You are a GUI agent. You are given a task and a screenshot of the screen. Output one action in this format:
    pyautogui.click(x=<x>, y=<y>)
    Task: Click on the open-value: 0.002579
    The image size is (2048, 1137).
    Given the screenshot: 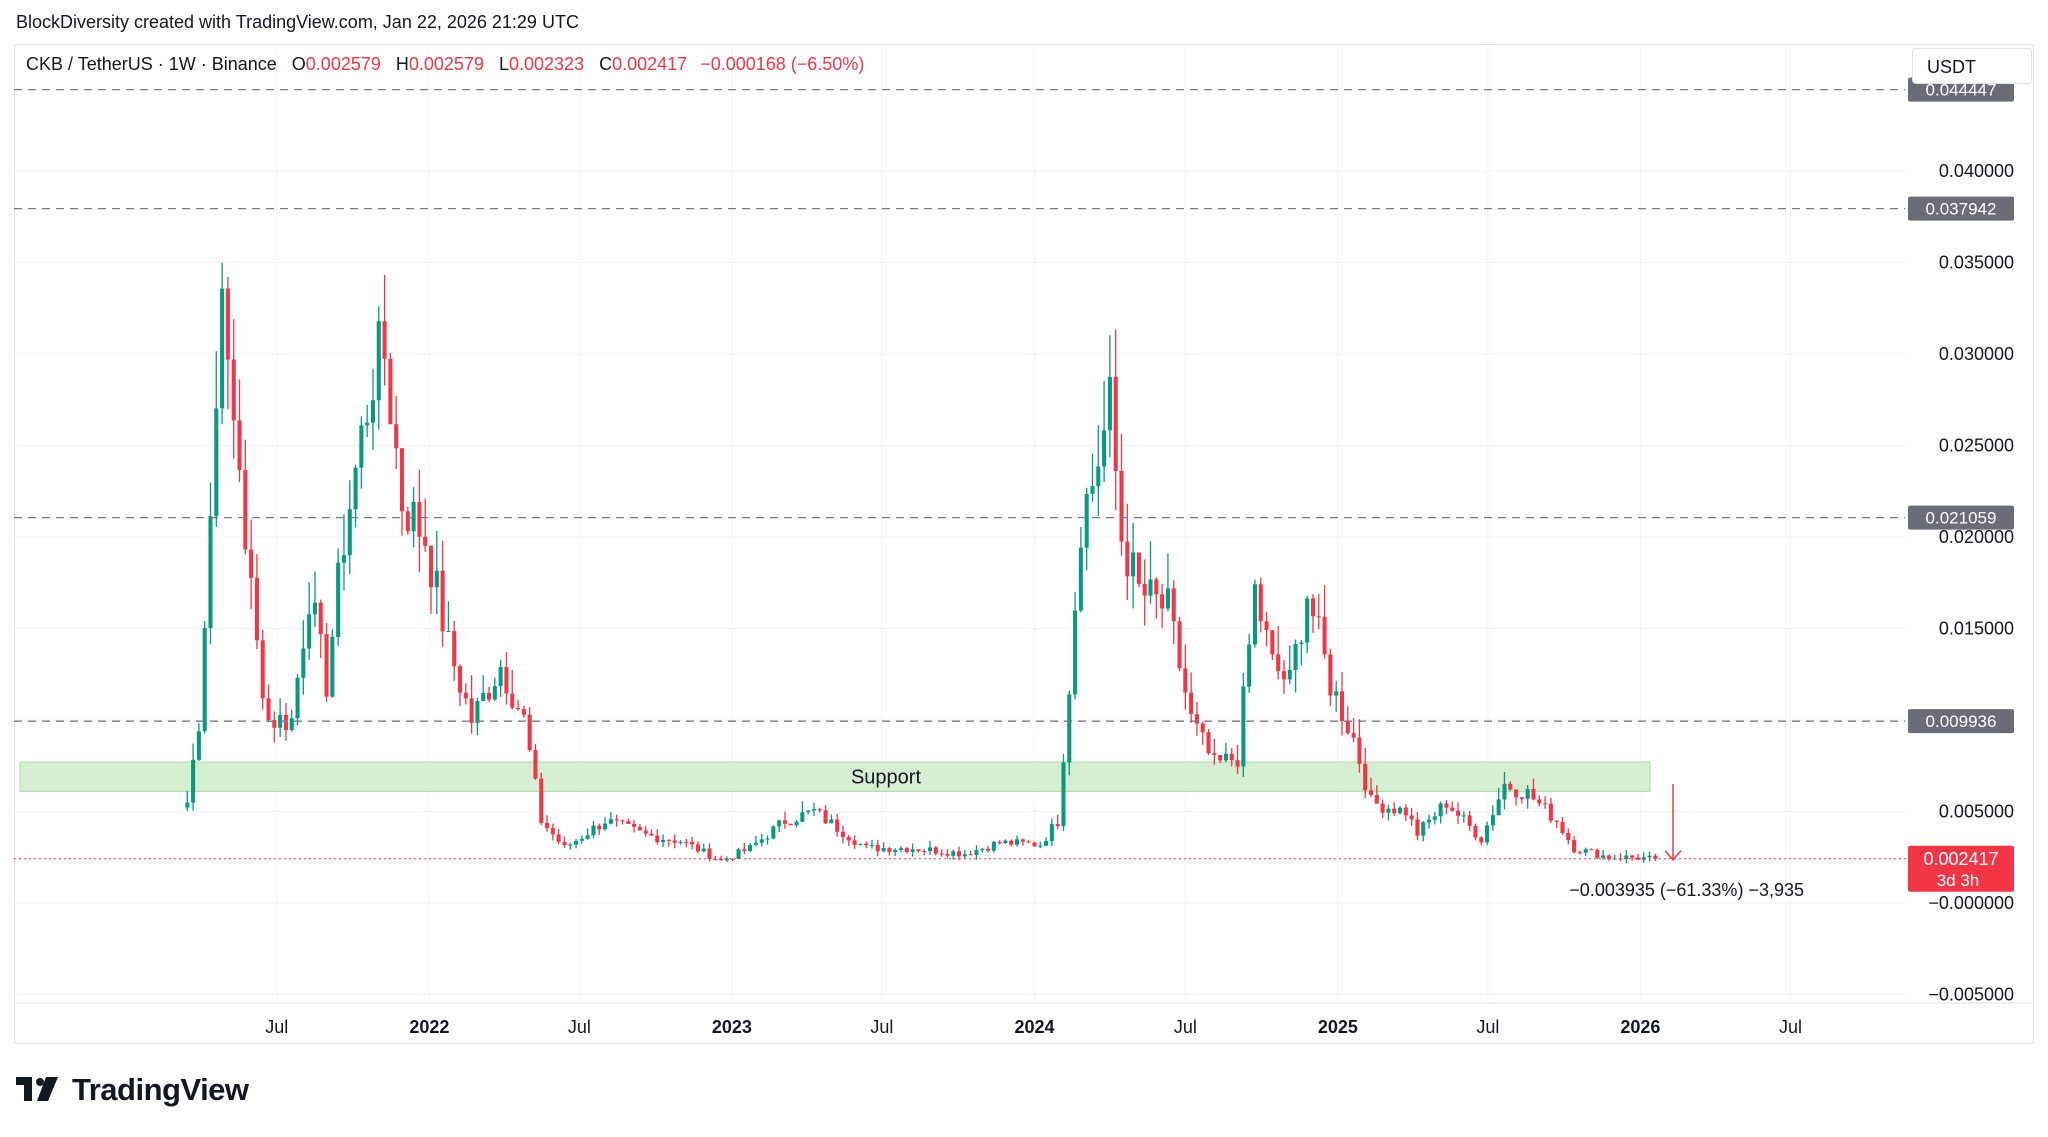 What is the action you would take?
    pyautogui.click(x=343, y=64)
    